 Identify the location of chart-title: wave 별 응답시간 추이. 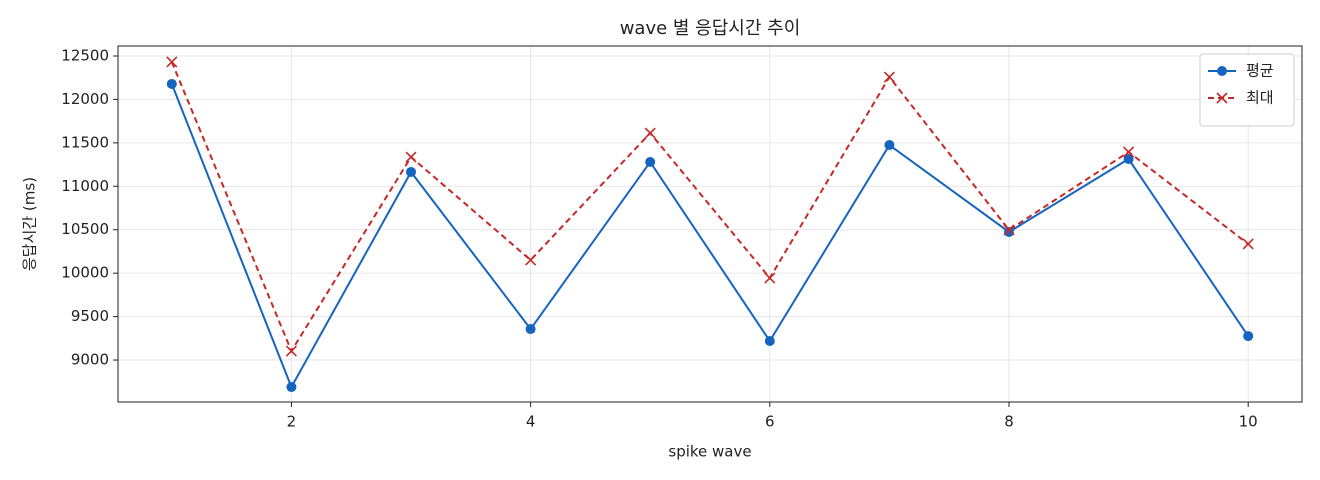
(710, 28).